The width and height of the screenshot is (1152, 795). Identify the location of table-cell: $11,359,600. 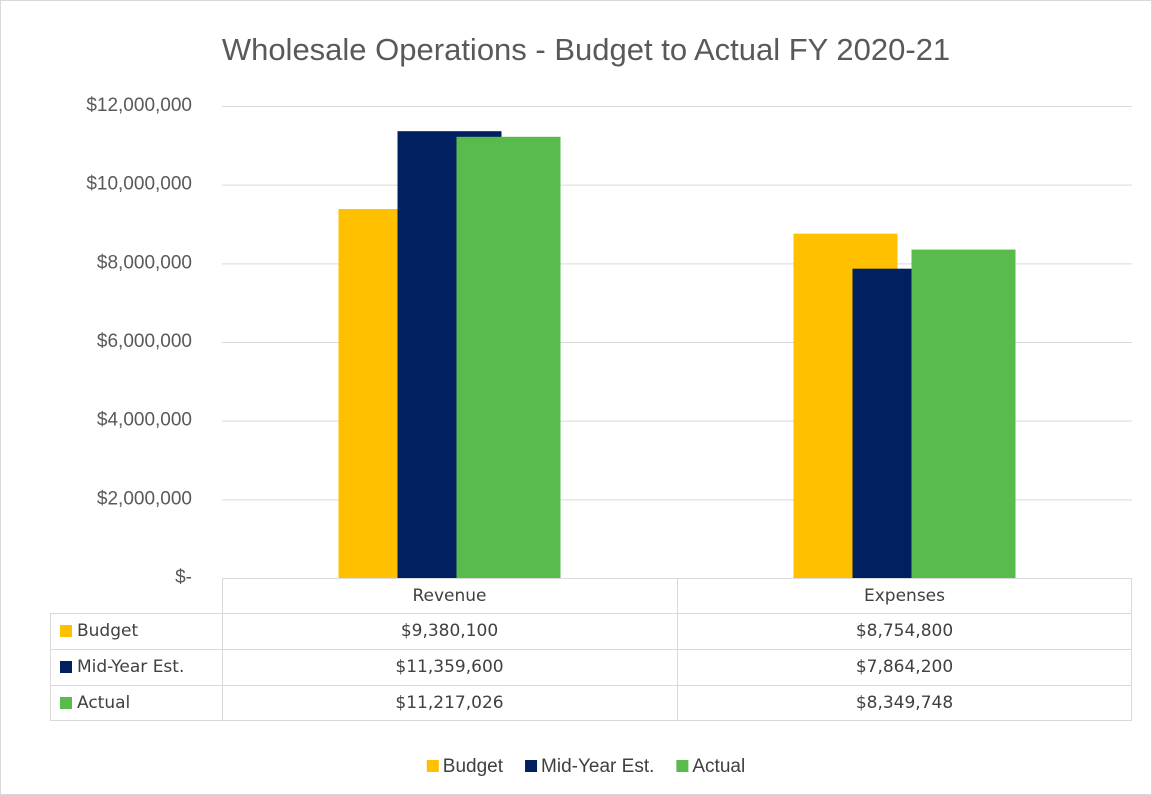
(449, 667).